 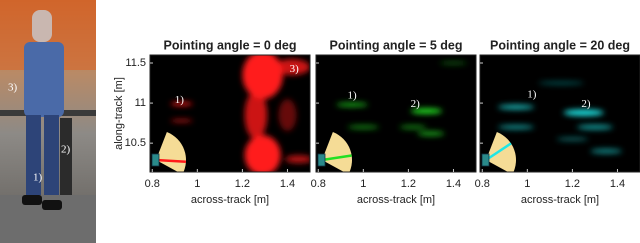 What do you see at coordinates (135, 143) in the screenshot?
I see `y-tick-label: 10.5` at bounding box center [135, 143].